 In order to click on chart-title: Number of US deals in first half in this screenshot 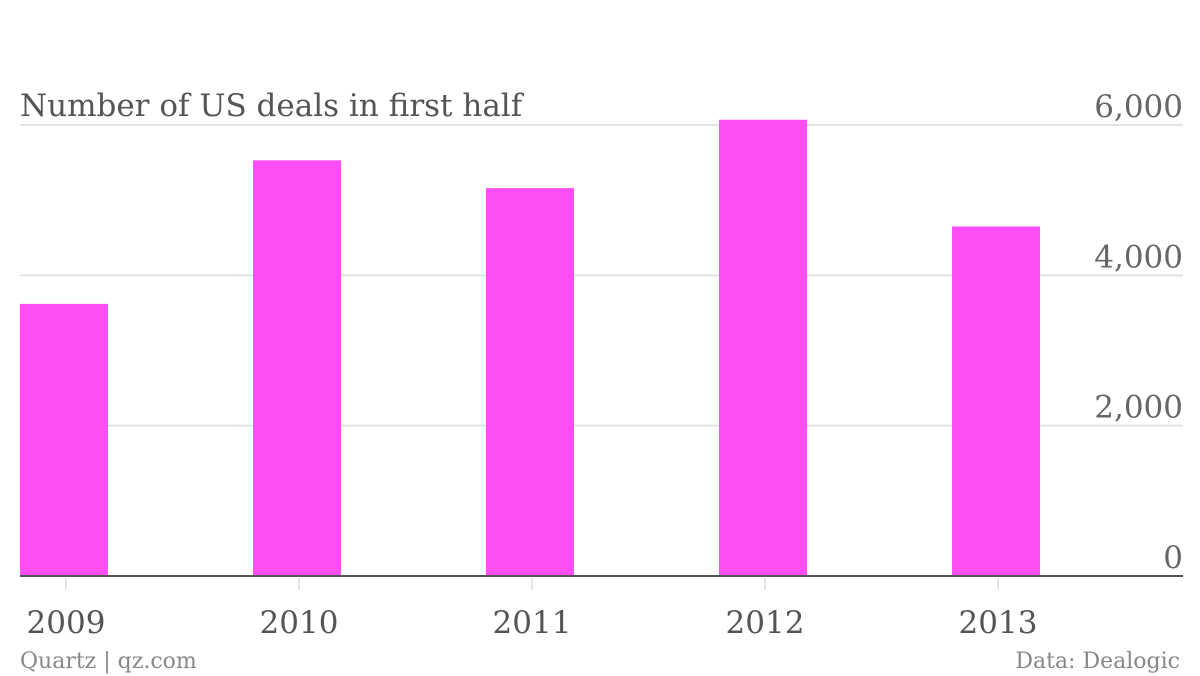, I will do `click(272, 106)`.